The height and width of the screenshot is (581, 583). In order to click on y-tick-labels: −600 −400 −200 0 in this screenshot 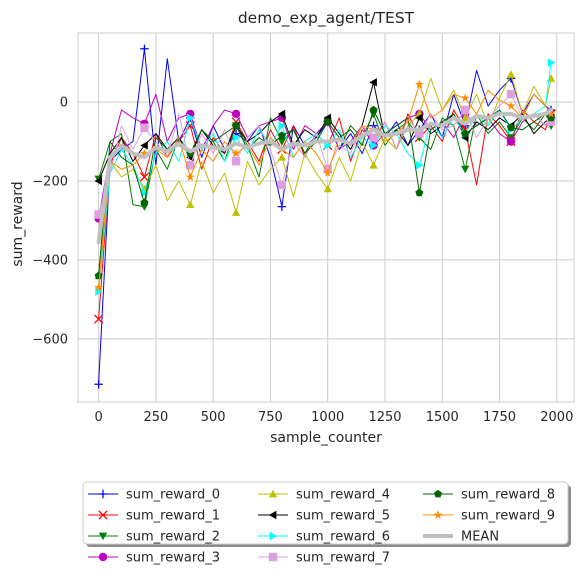, I will do `click(50, 222)`.